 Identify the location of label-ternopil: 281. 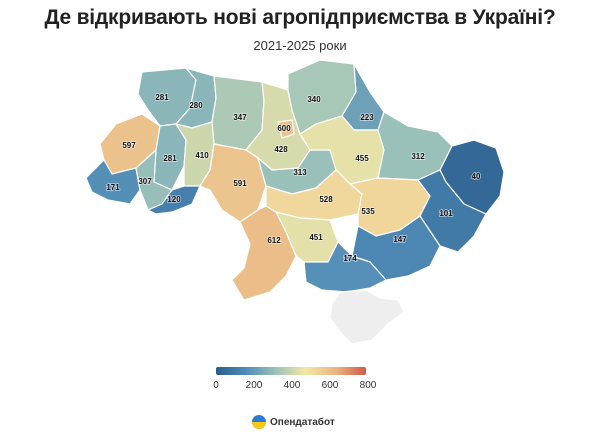
(170, 158).